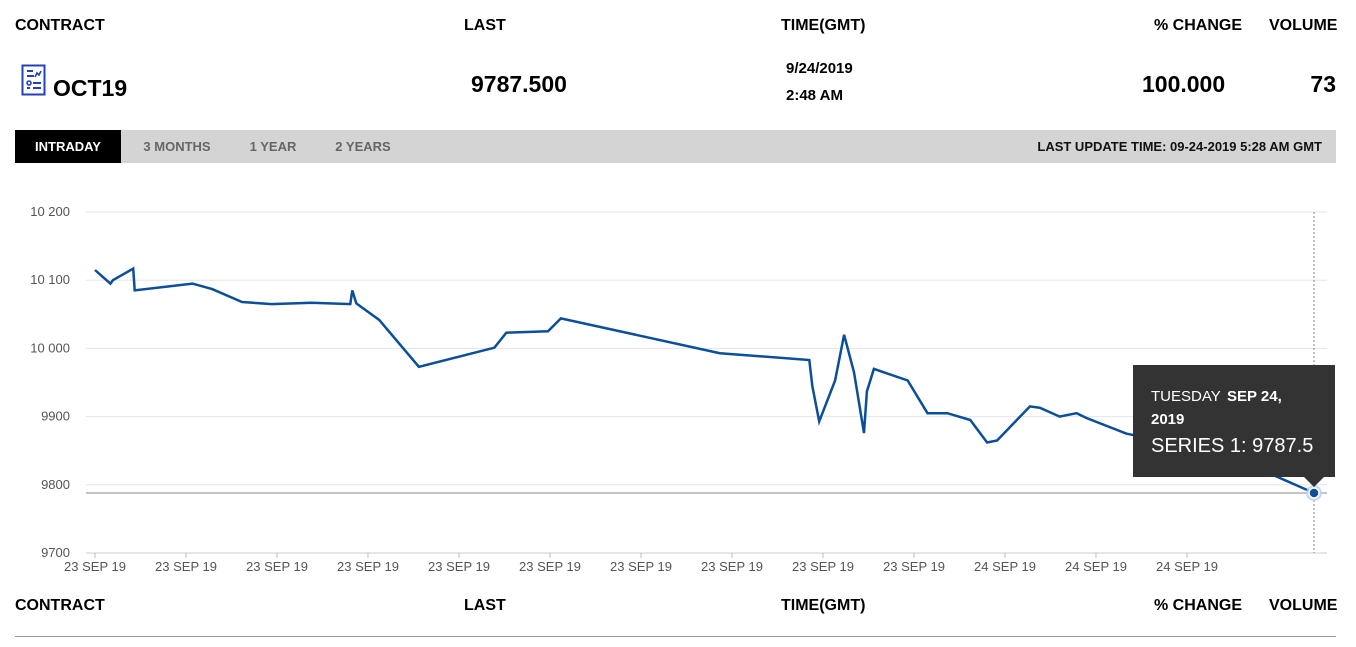 The width and height of the screenshot is (1356, 647). I want to click on trade-date: 9/24/2019, so click(819, 68).